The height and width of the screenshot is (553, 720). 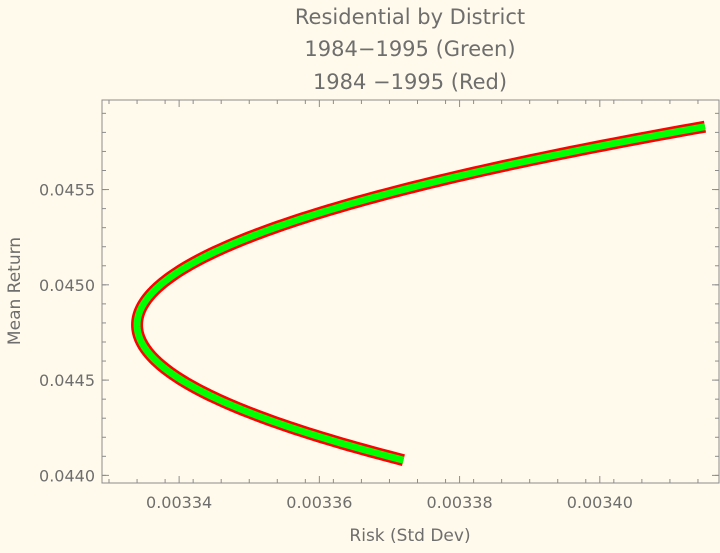 What do you see at coordinates (409, 536) in the screenshot?
I see `x-axis-label: Risk (Std Dev)` at bounding box center [409, 536].